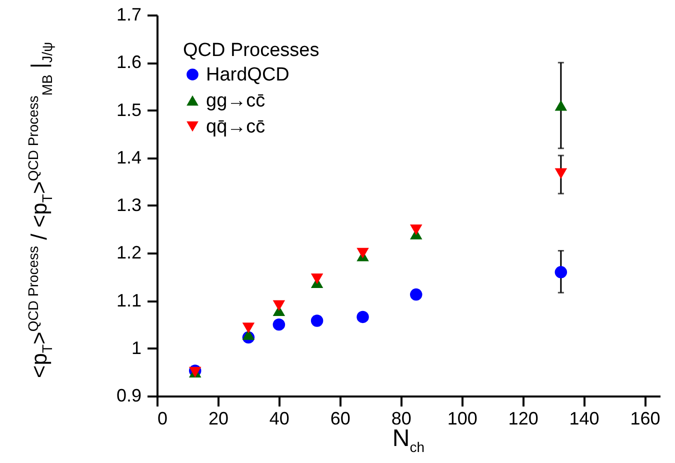 The image size is (675, 463). Describe the element at coordinates (645, 418) in the screenshot. I see `x-tick-label: 160` at that location.